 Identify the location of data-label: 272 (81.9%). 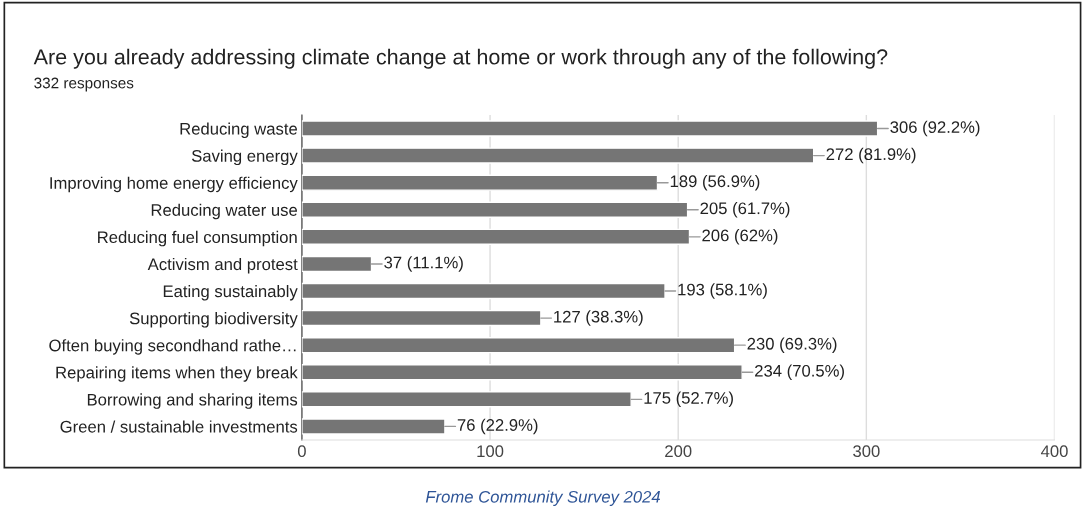
(871, 155).